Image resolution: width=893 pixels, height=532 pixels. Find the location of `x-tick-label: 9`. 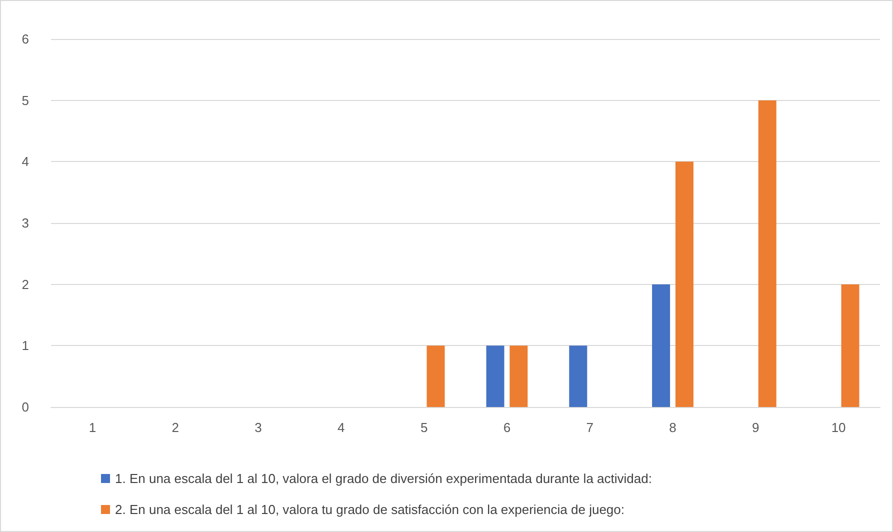

x-tick-label: 9 is located at coordinates (756, 427).